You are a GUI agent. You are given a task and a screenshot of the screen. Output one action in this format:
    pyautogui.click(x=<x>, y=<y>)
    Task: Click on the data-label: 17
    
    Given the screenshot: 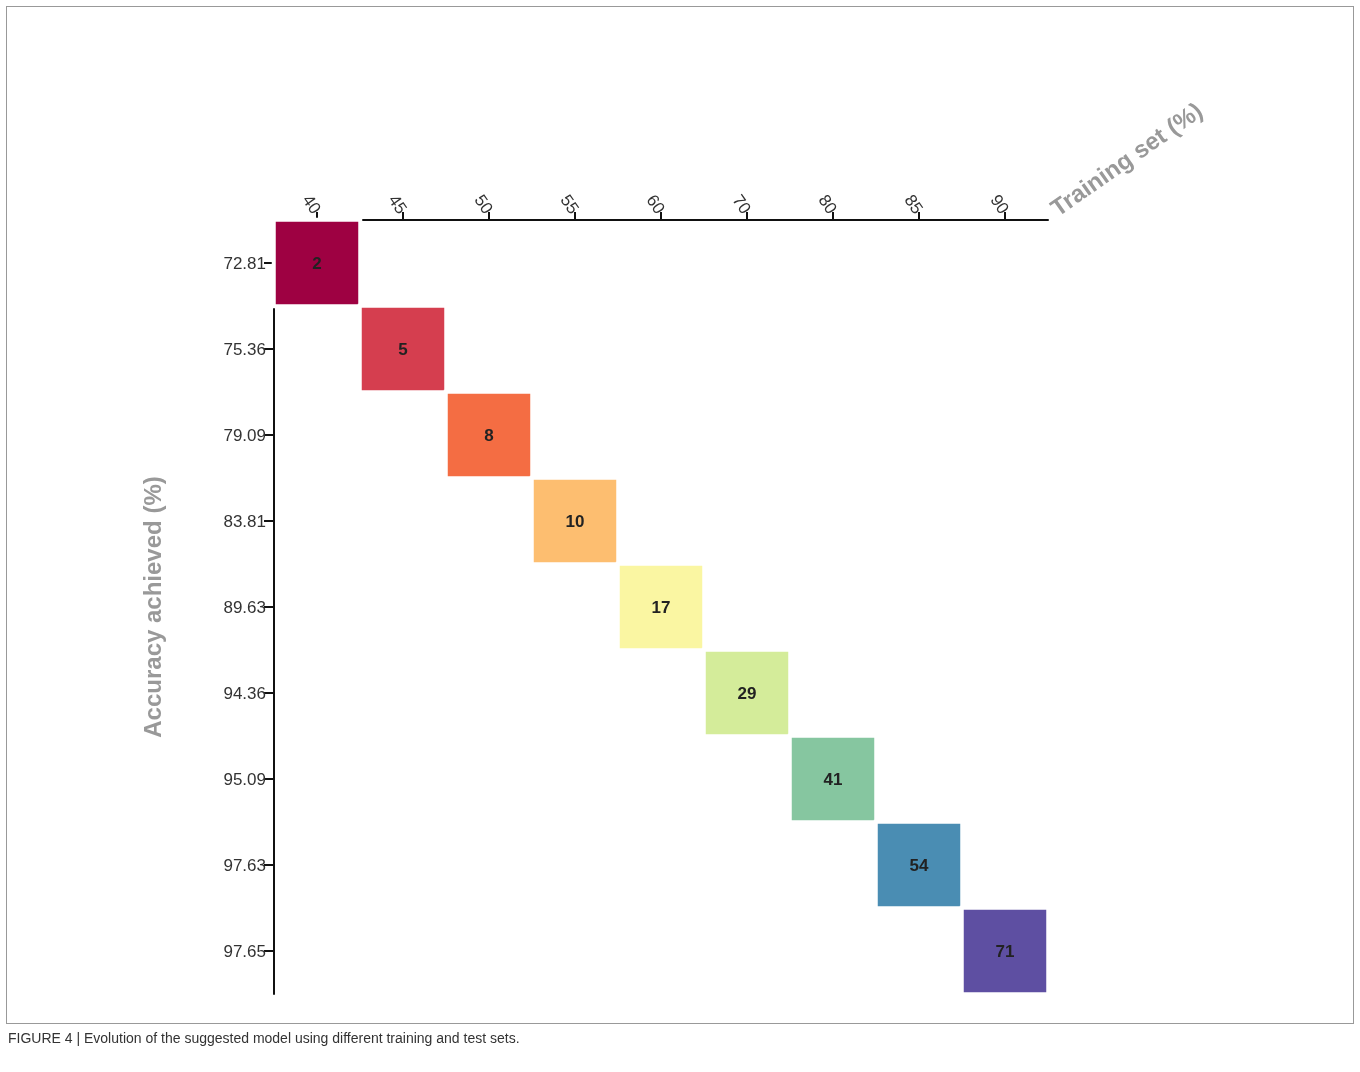 What is the action you would take?
    pyautogui.click(x=661, y=607)
    